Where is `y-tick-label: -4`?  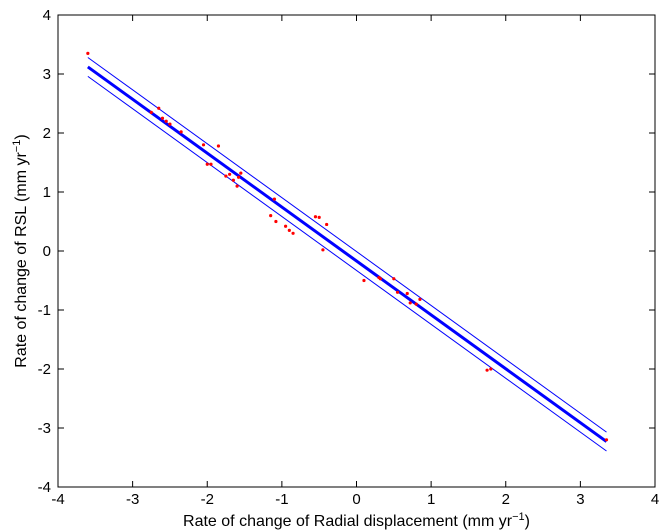 y-tick-label: -4 is located at coordinates (44, 487).